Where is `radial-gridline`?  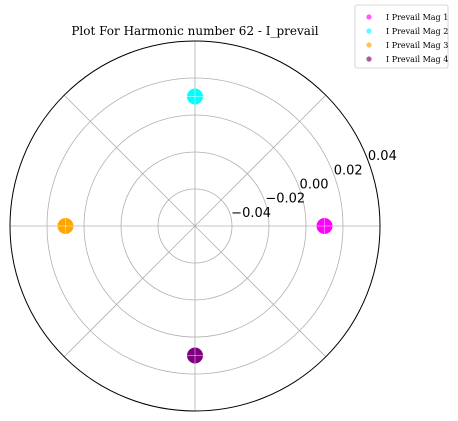
radial-gridline is located at coordinates (195, 226).